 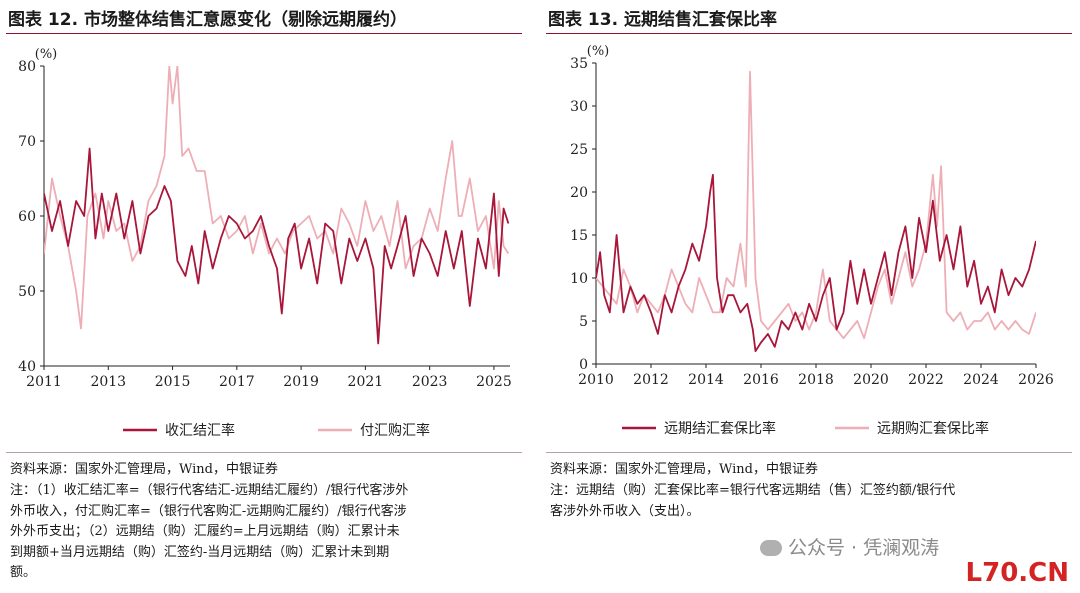 What do you see at coordinates (583, 322) in the screenshot?
I see `right-y-tick-label: 5` at bounding box center [583, 322].